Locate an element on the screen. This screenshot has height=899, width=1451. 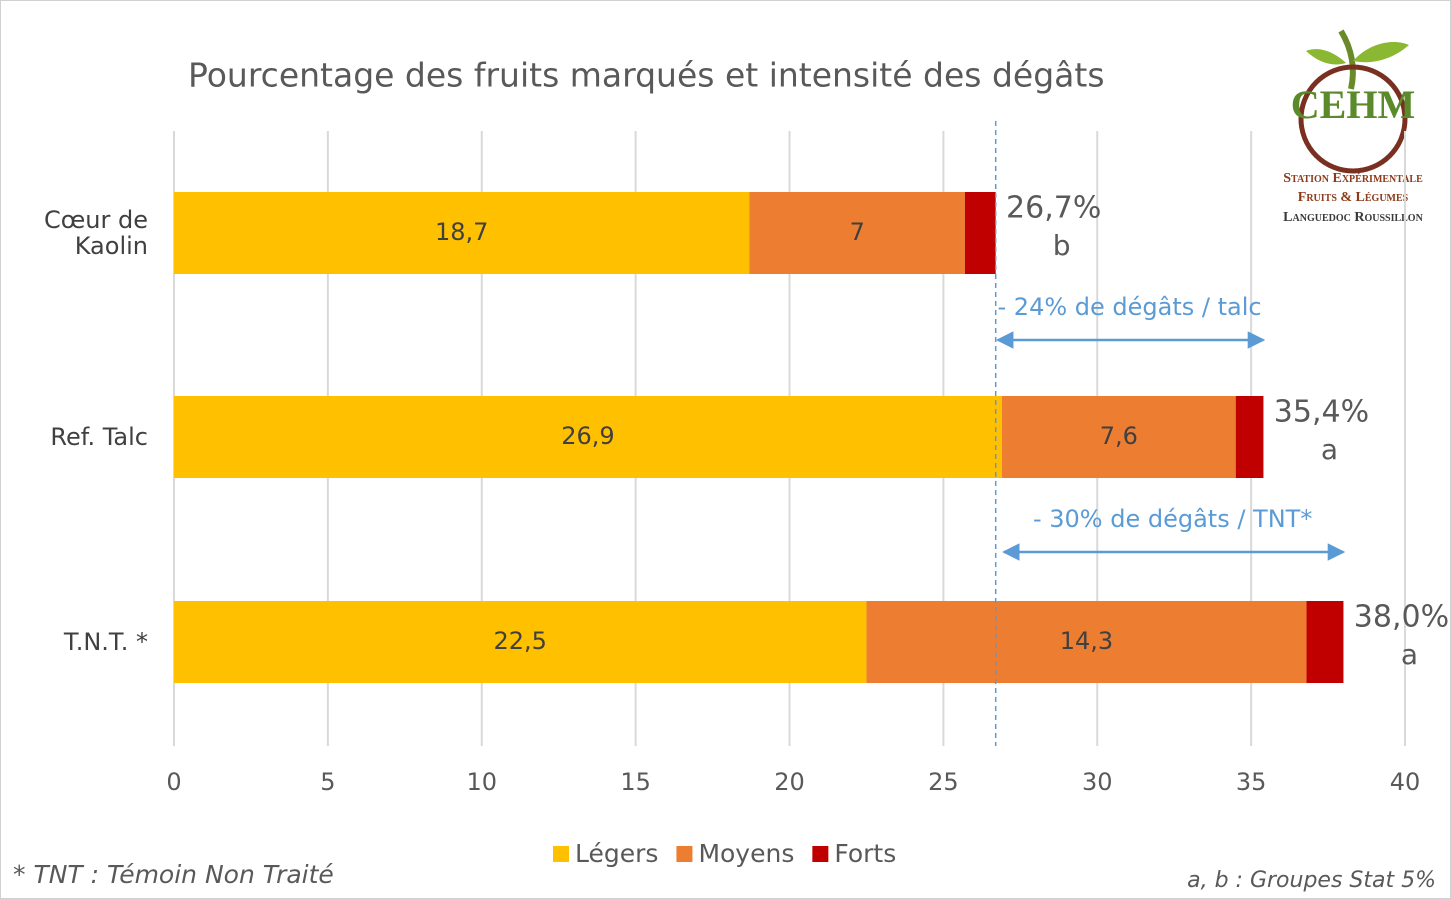
x-tick-label: 0 is located at coordinates (173, 782).